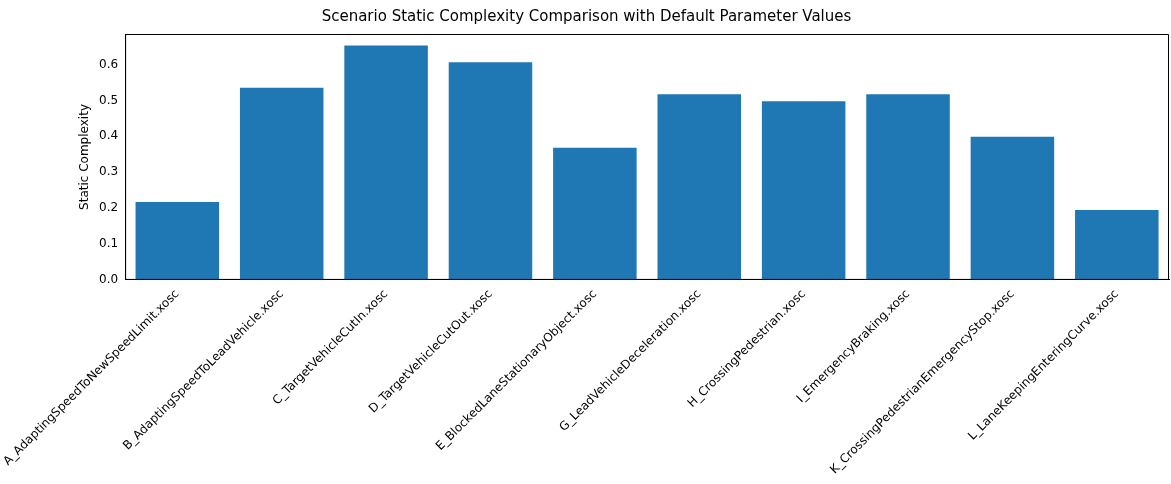 The width and height of the screenshot is (1171, 484). Describe the element at coordinates (83, 157) in the screenshot. I see `y-axis-title: Static Complexity` at that location.